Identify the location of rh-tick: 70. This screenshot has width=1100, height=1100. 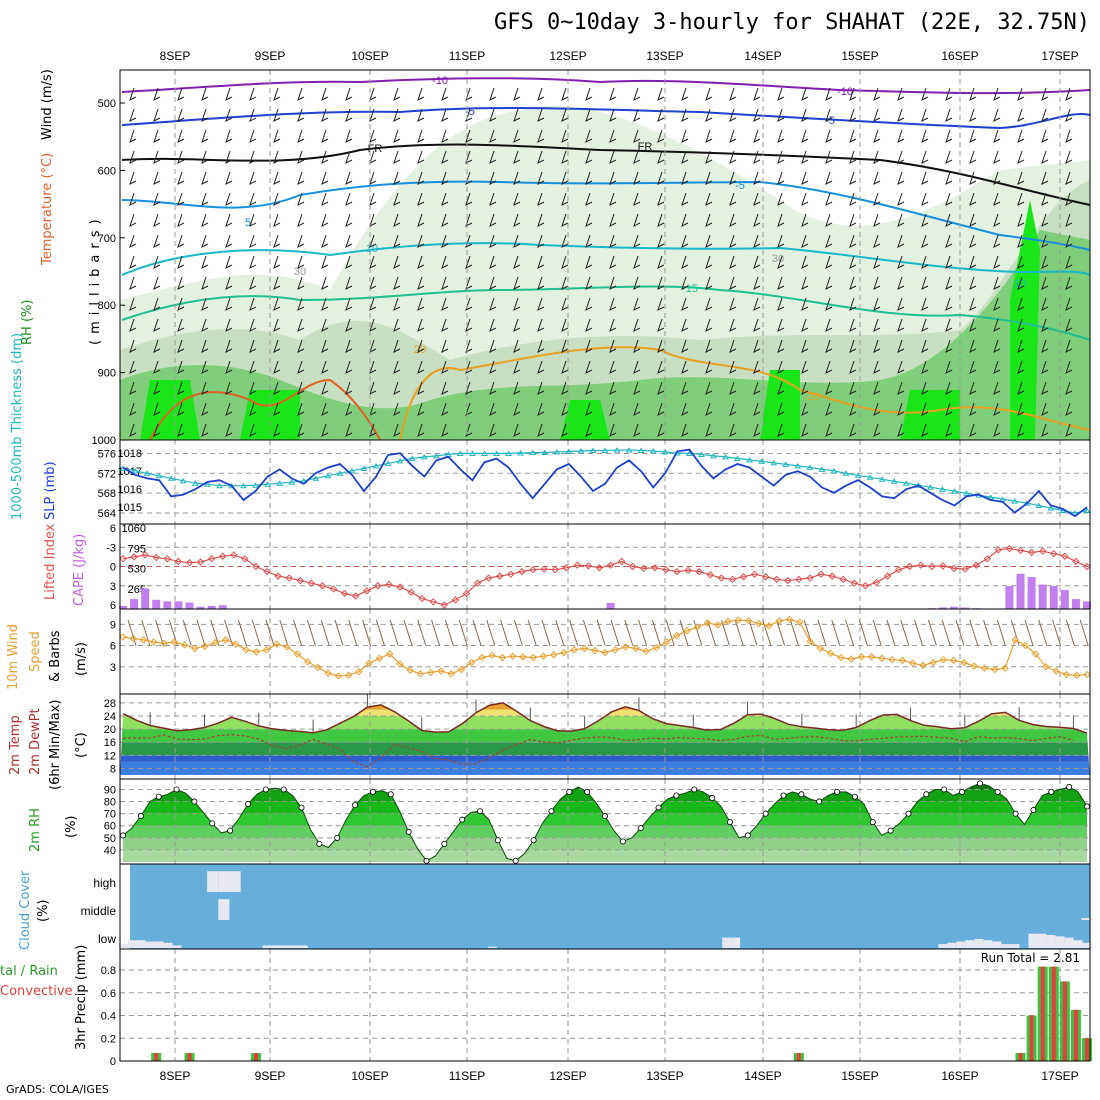
(110, 815).